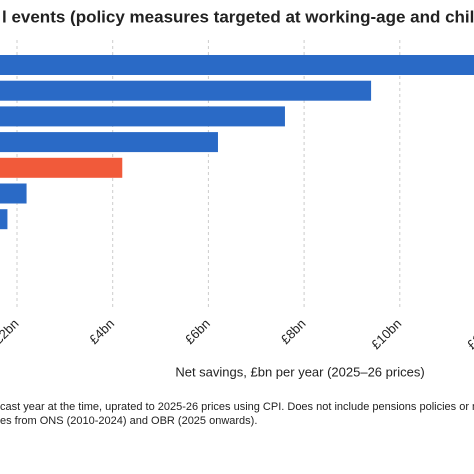  What do you see at coordinates (386, 334) in the screenshot?
I see `x-tick-label: £10bn` at bounding box center [386, 334].